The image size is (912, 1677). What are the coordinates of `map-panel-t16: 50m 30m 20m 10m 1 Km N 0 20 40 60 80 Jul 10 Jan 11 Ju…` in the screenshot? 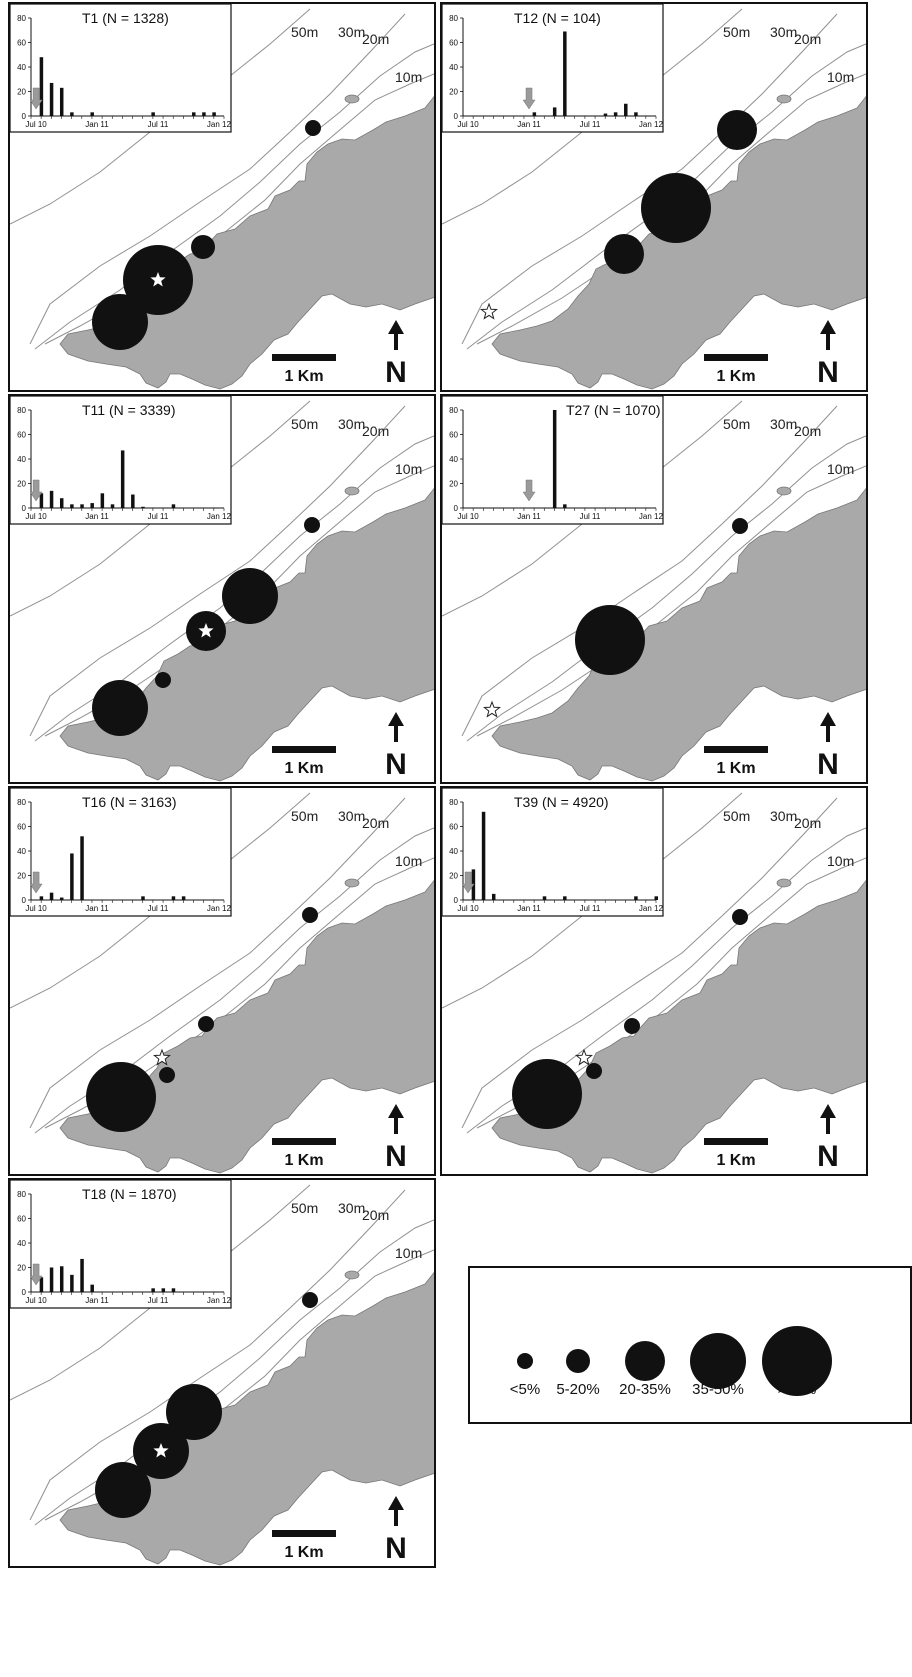 It's located at (222, 981).